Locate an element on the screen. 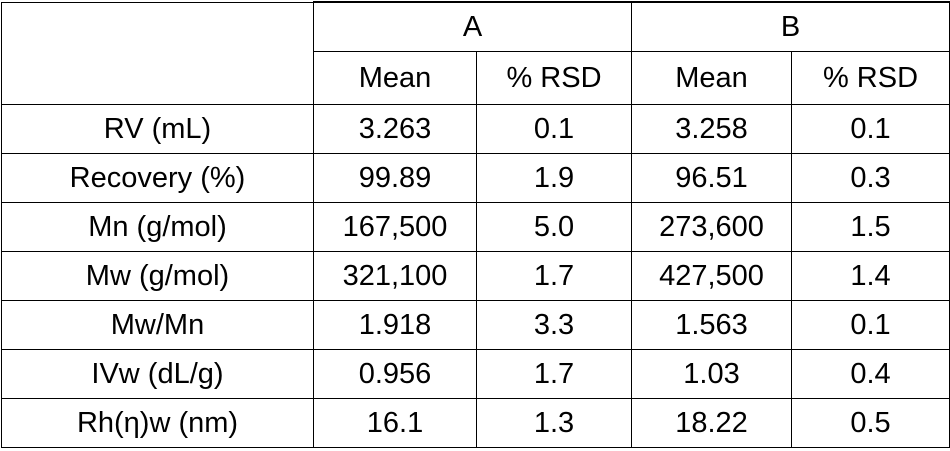 This screenshot has width=950, height=451. table-cell: 0.3 is located at coordinates (870, 178).